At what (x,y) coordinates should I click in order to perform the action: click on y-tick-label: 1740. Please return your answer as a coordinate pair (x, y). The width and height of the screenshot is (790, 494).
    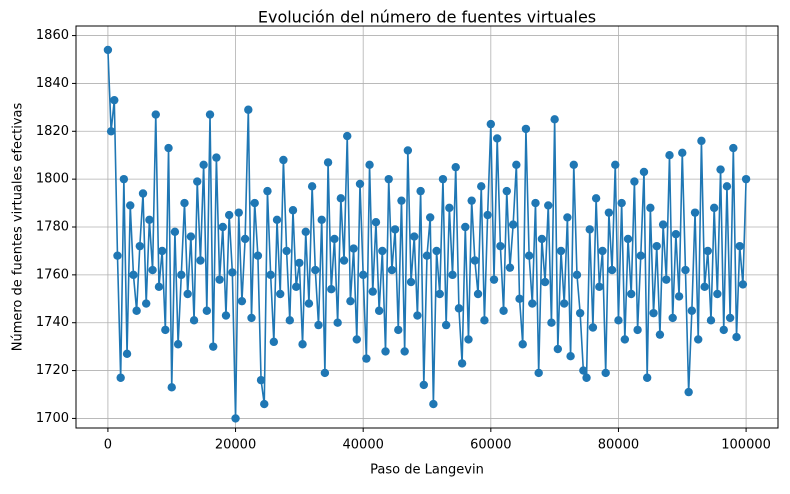
    Looking at the image, I should click on (52, 322).